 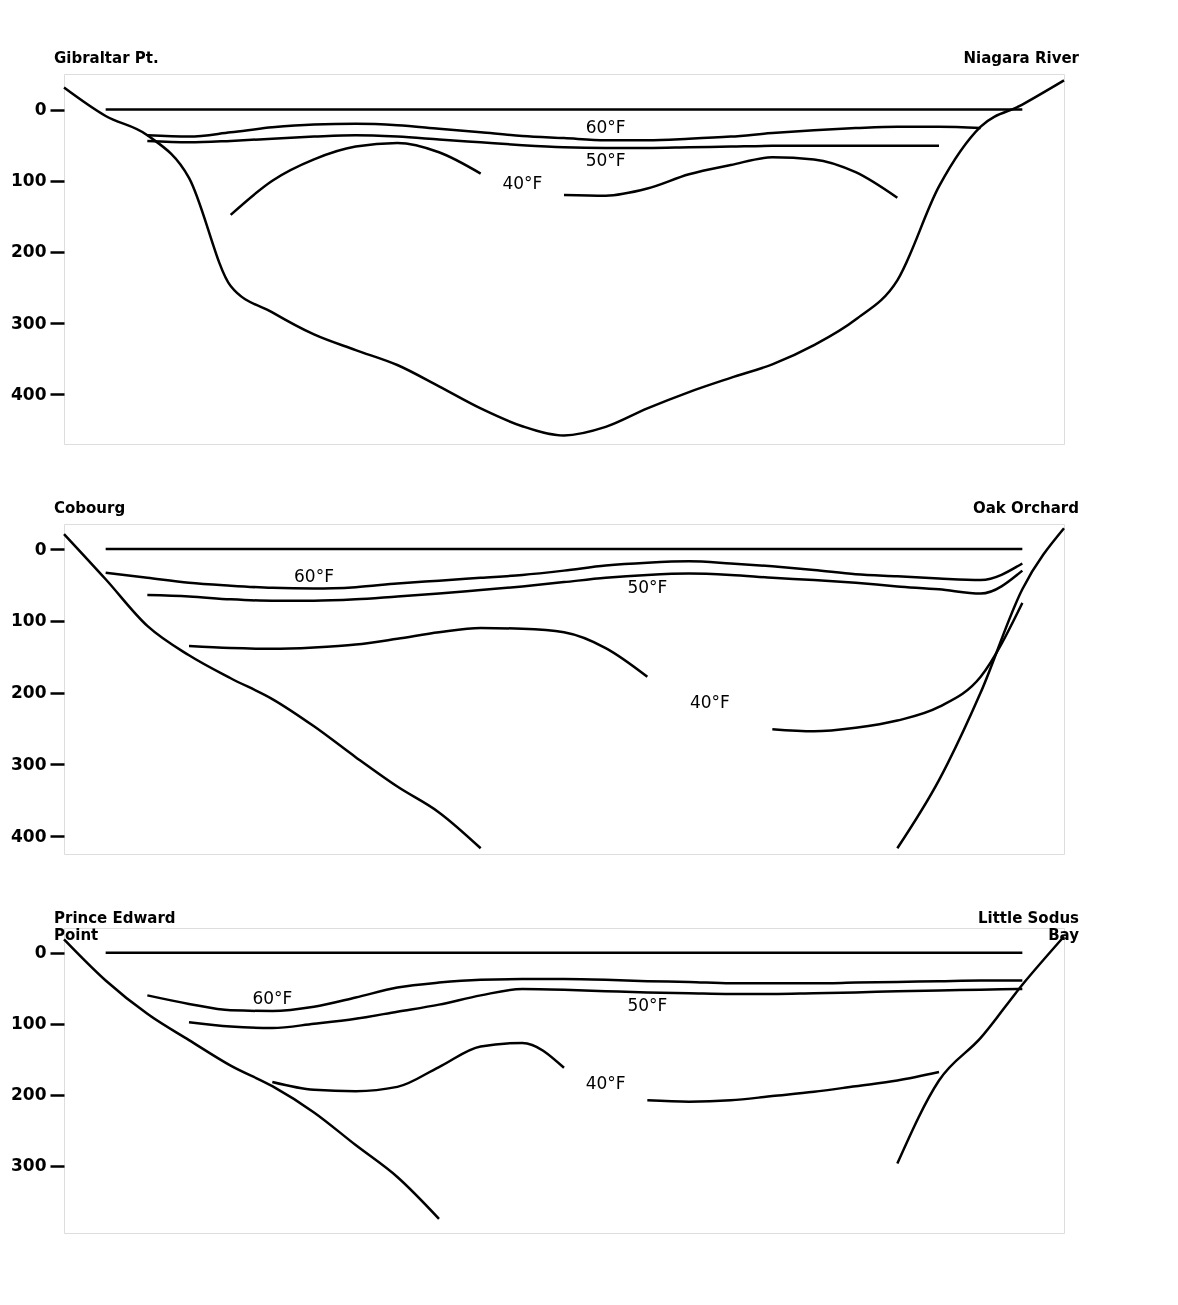 What do you see at coordinates (709, 701) in the screenshot?
I see `text: 40°F` at bounding box center [709, 701].